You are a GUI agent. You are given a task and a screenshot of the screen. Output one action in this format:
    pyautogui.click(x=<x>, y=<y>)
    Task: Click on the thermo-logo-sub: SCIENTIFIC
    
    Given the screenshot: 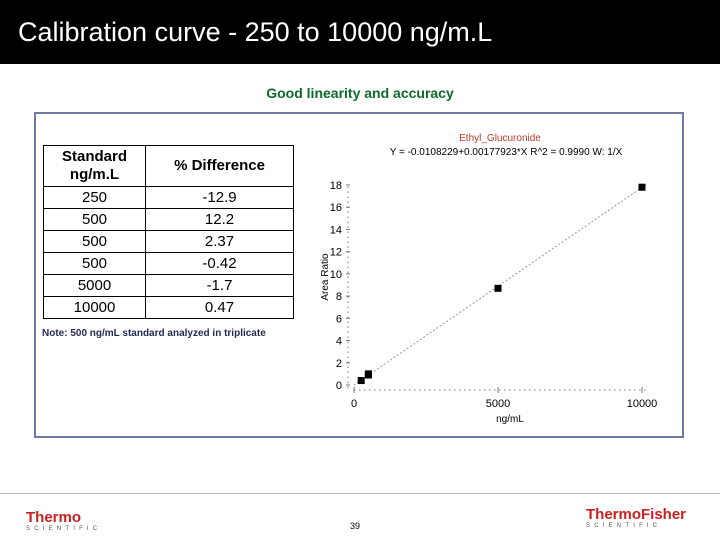 What is the action you would take?
    pyautogui.click(x=64, y=529)
    